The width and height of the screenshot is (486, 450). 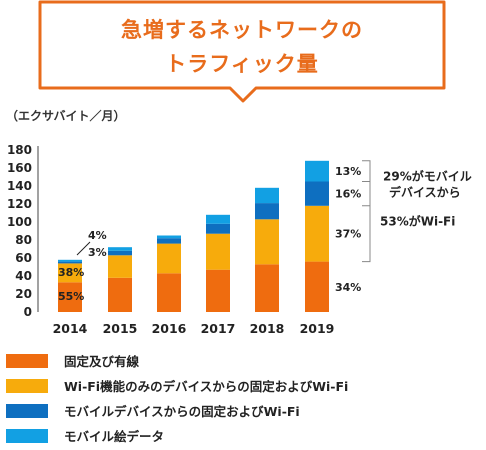 What do you see at coordinates (23, 276) in the screenshot?
I see `y-tick-label: 40` at bounding box center [23, 276].